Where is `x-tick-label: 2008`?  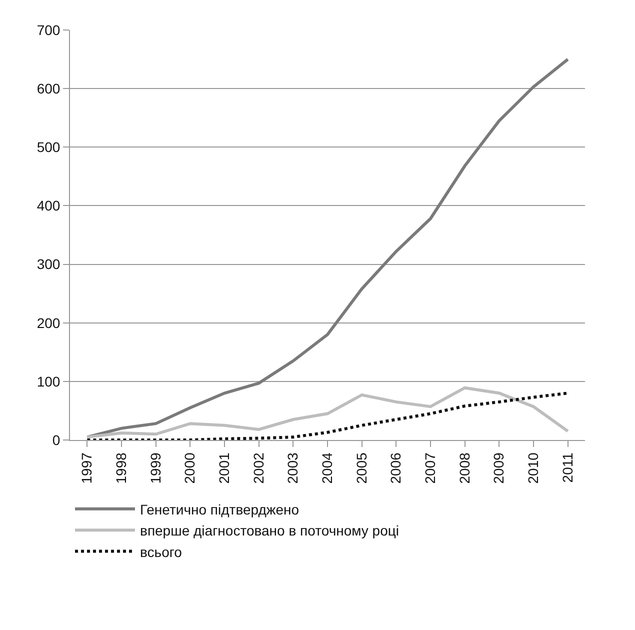
x-tick-label: 2008 is located at coordinates (464, 468).